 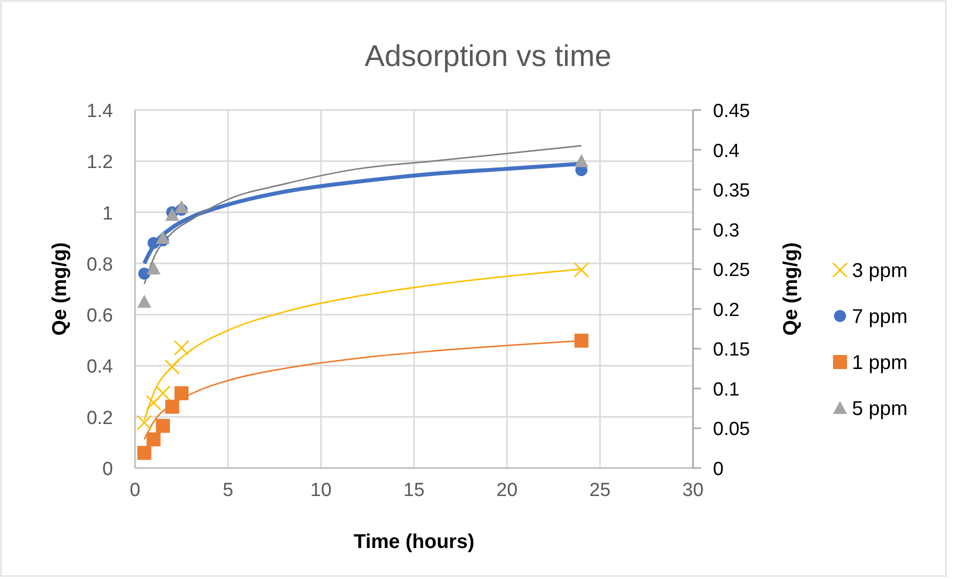 What do you see at coordinates (414, 542) in the screenshot?
I see `x-axis-title: Time (hours)` at bounding box center [414, 542].